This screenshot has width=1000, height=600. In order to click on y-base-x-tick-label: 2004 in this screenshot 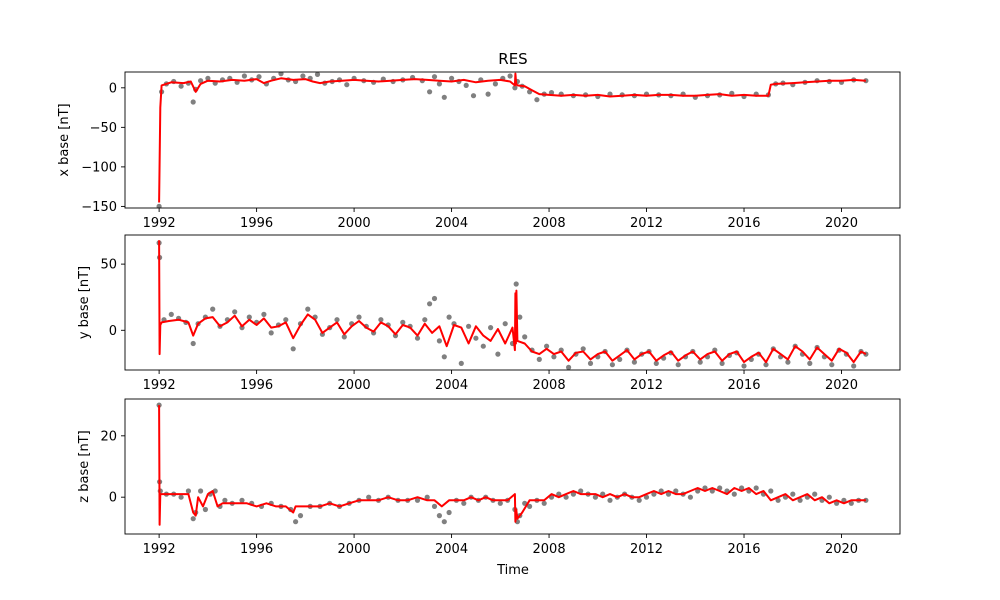, I will do `click(451, 385)`.